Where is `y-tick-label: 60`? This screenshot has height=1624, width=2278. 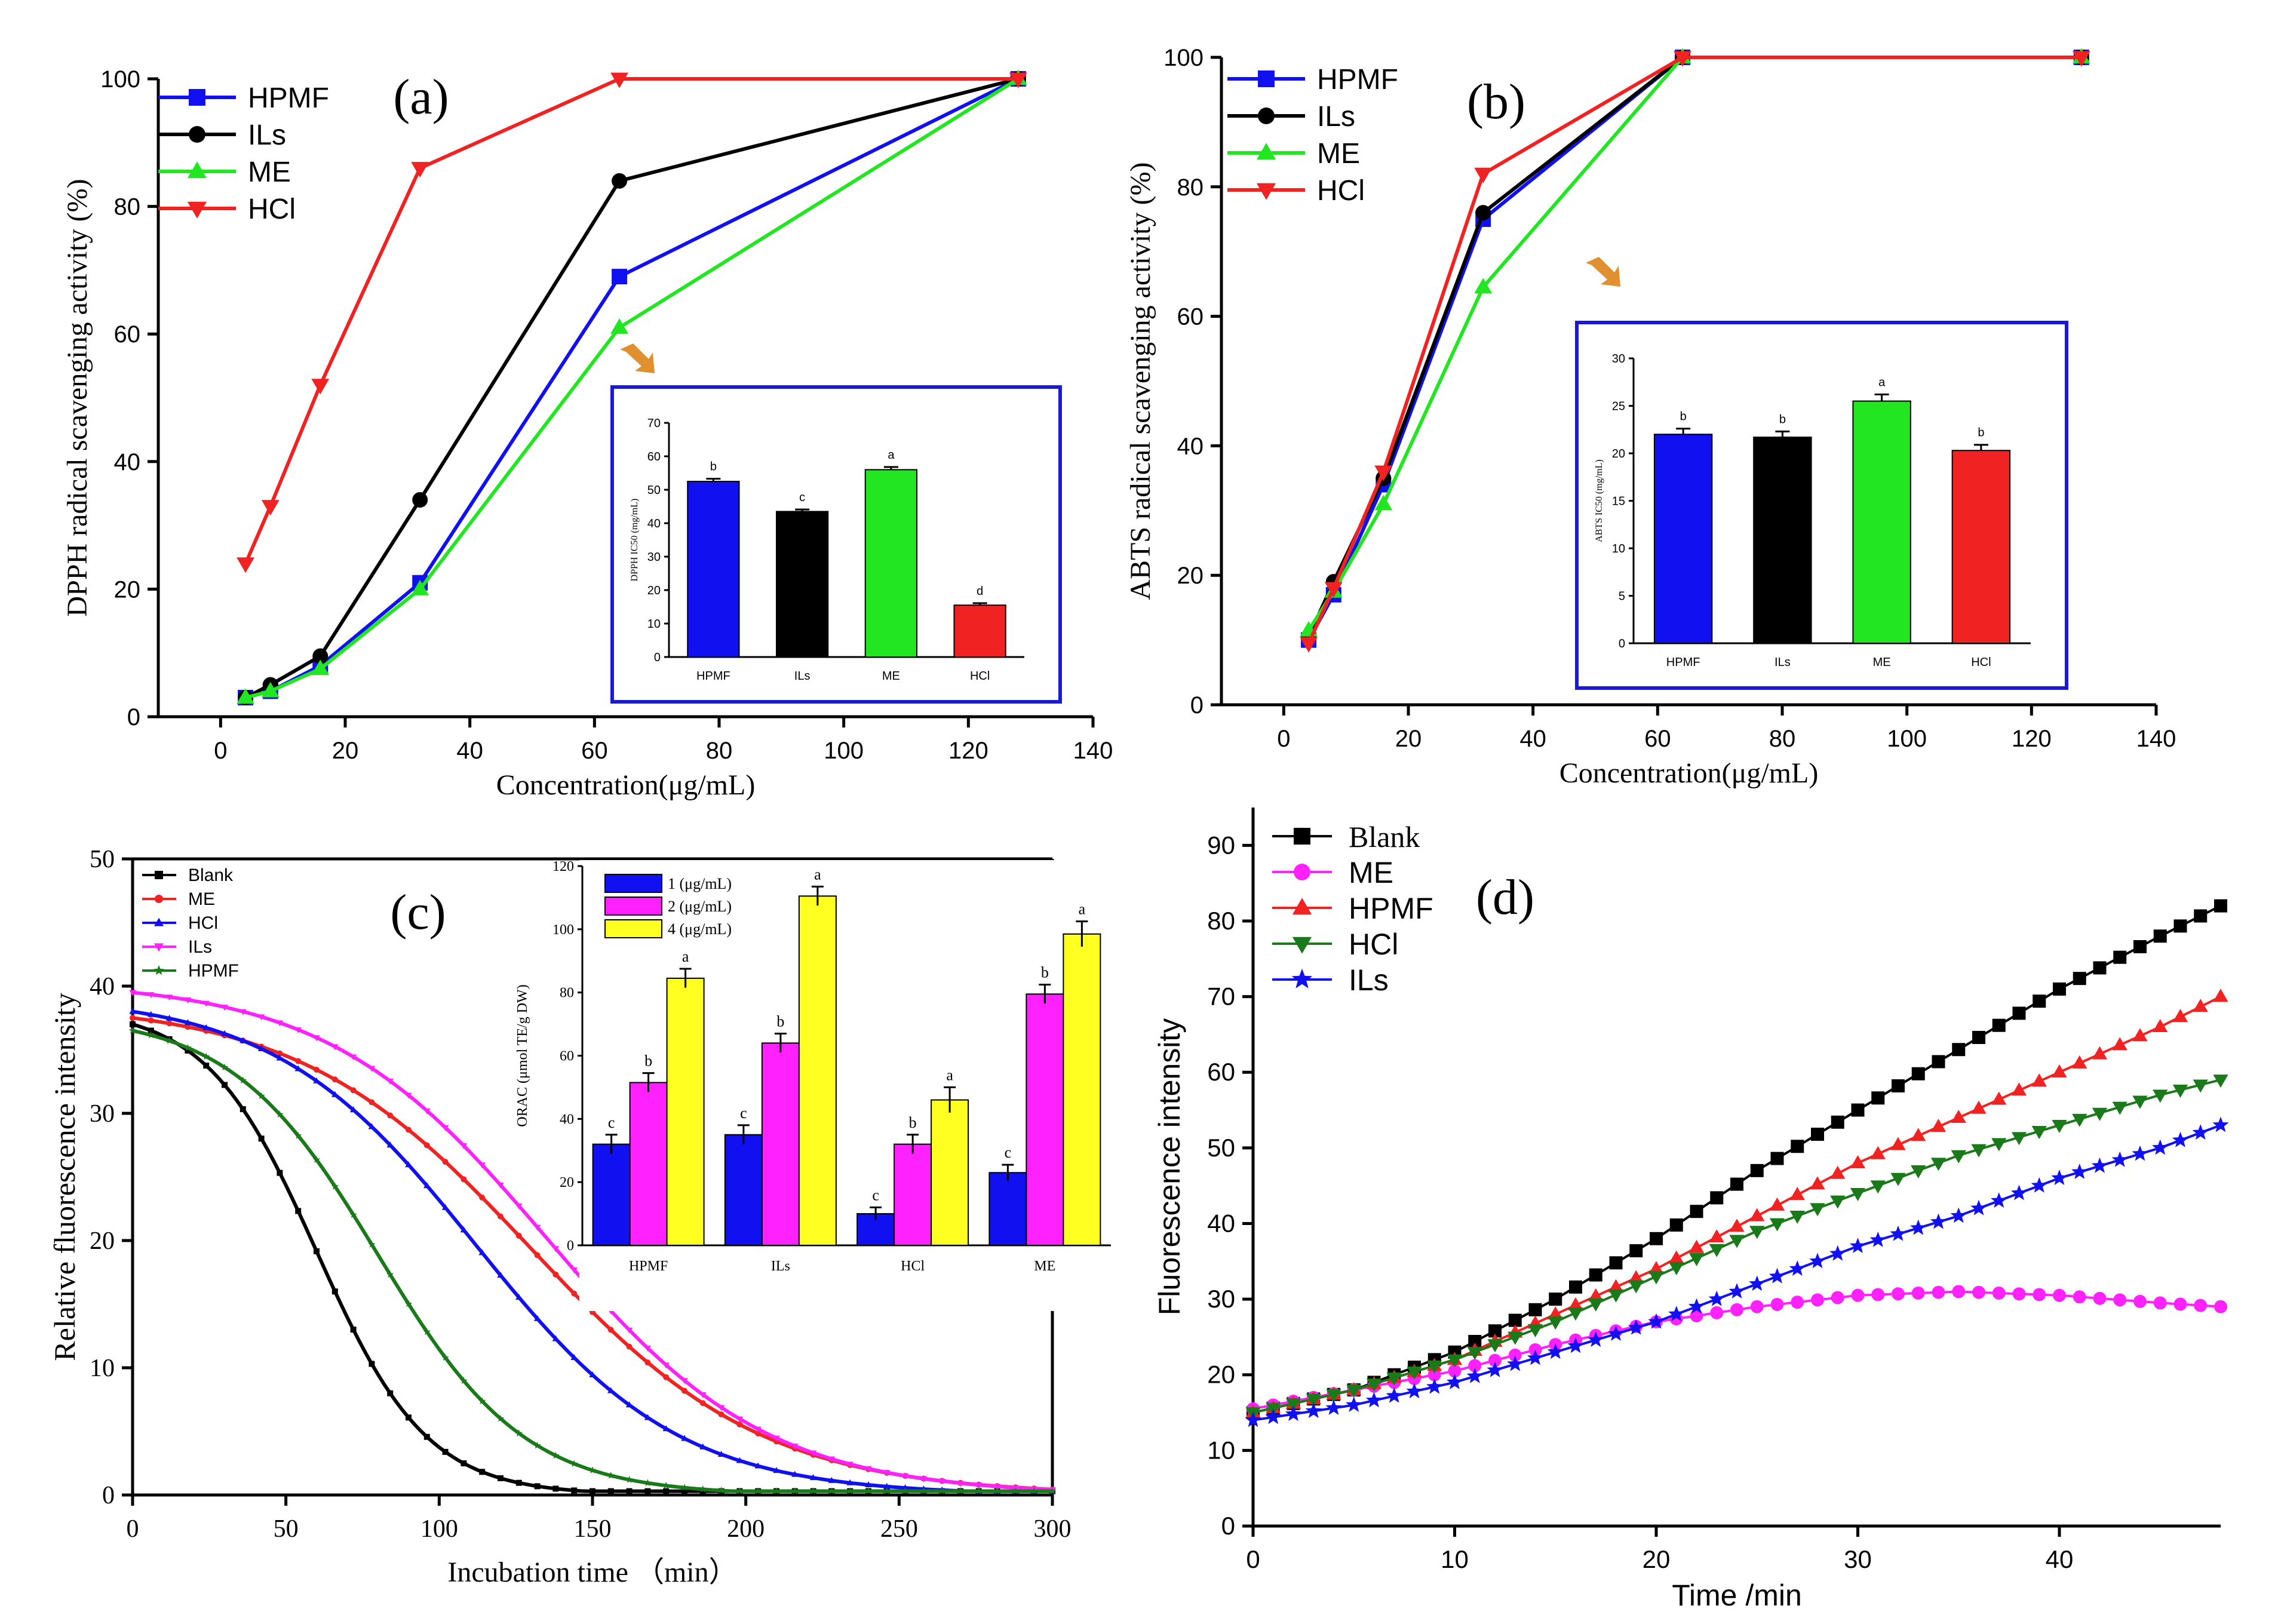 y-tick-label: 60 is located at coordinates (127, 334).